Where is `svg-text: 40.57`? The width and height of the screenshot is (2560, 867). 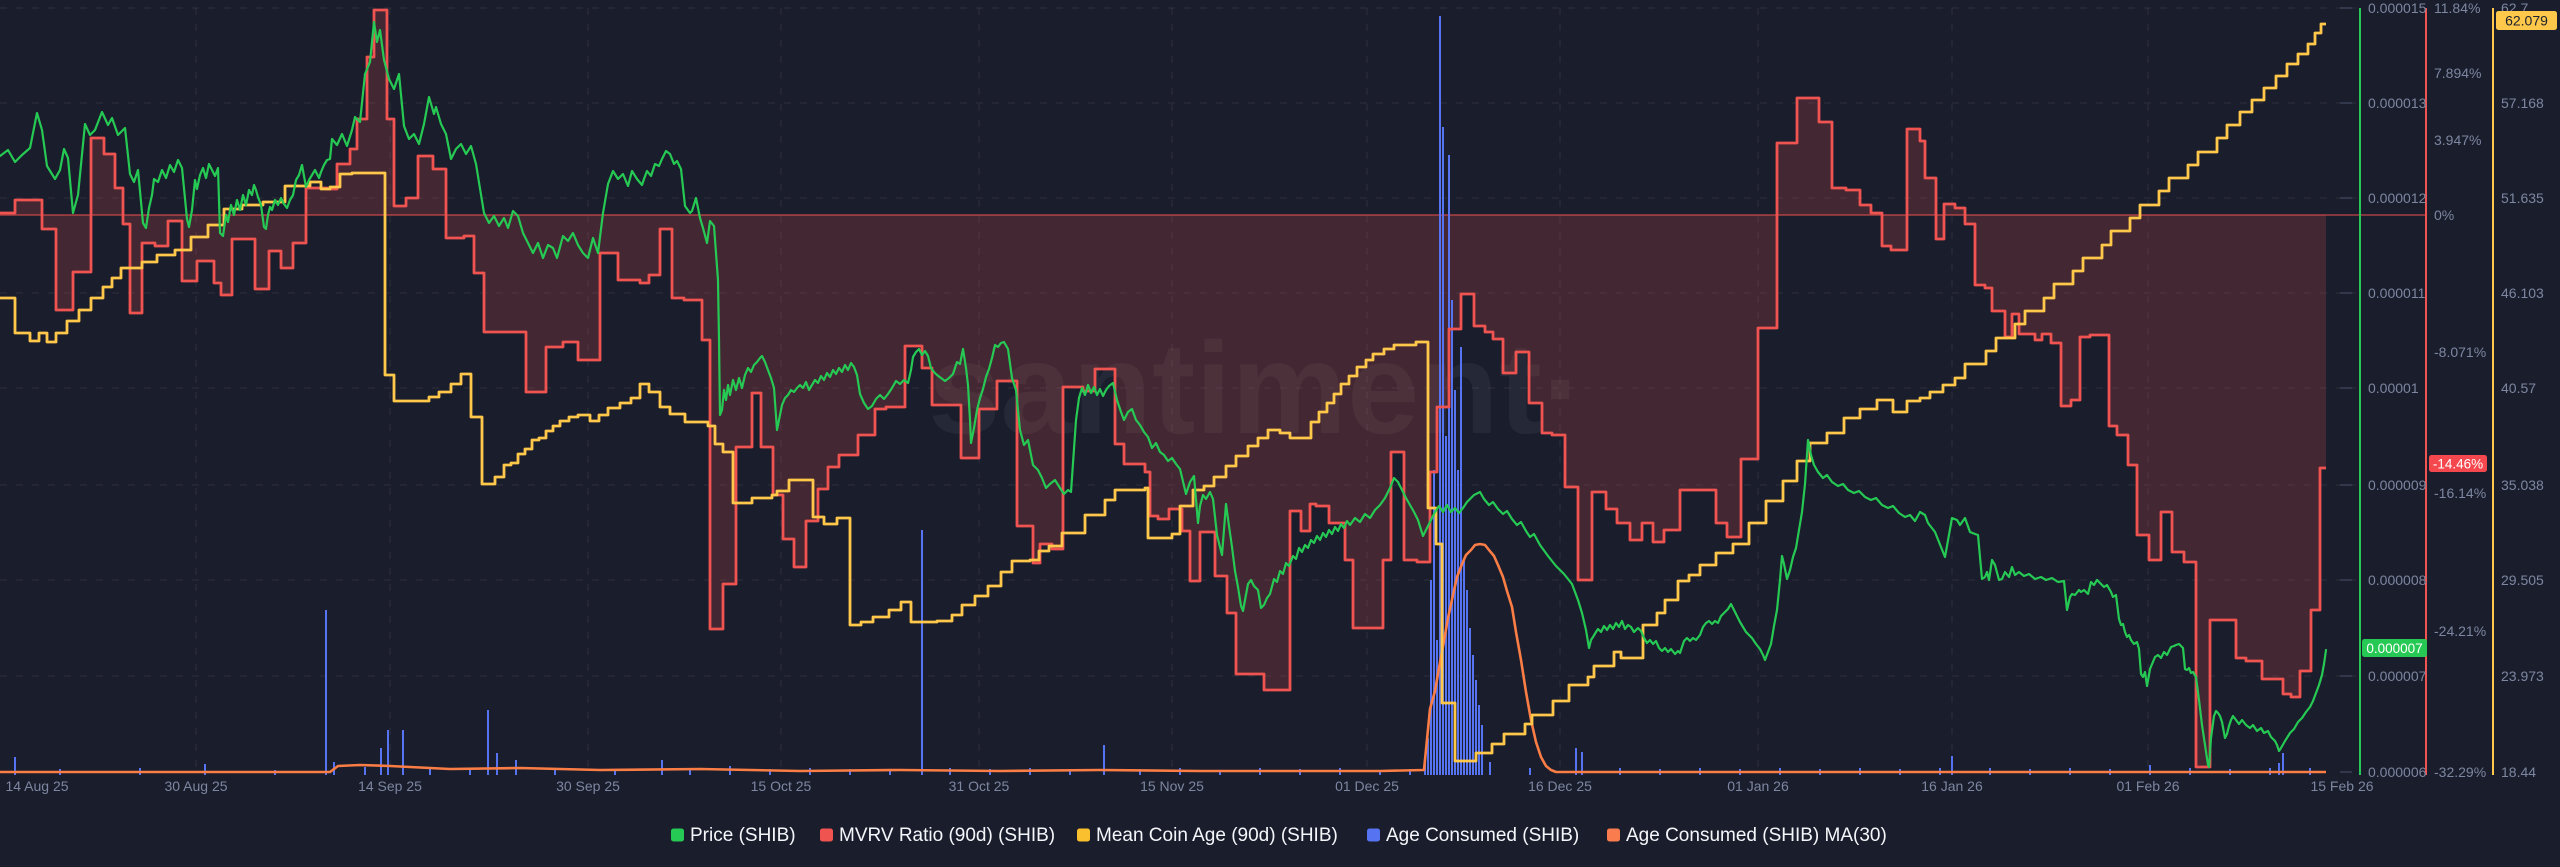 svg-text: 40.57 is located at coordinates (2518, 388).